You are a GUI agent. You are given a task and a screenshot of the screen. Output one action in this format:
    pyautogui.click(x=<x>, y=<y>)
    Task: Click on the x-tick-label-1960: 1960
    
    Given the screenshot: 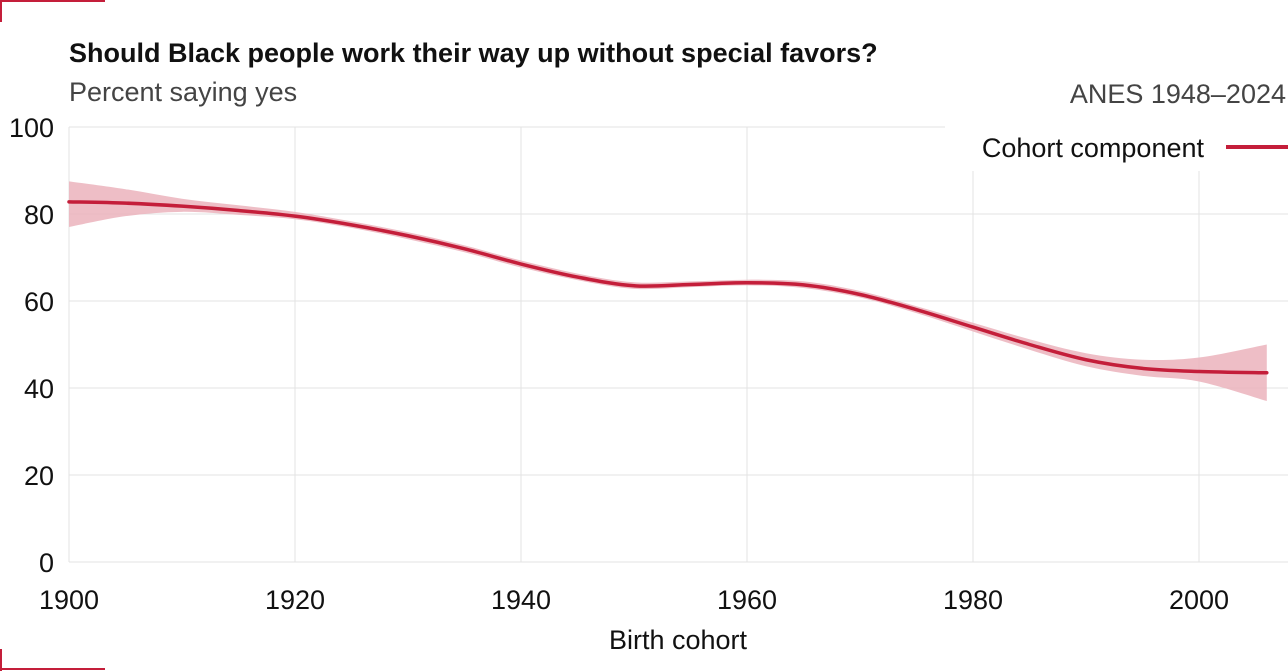 What is the action you would take?
    pyautogui.click(x=747, y=600)
    